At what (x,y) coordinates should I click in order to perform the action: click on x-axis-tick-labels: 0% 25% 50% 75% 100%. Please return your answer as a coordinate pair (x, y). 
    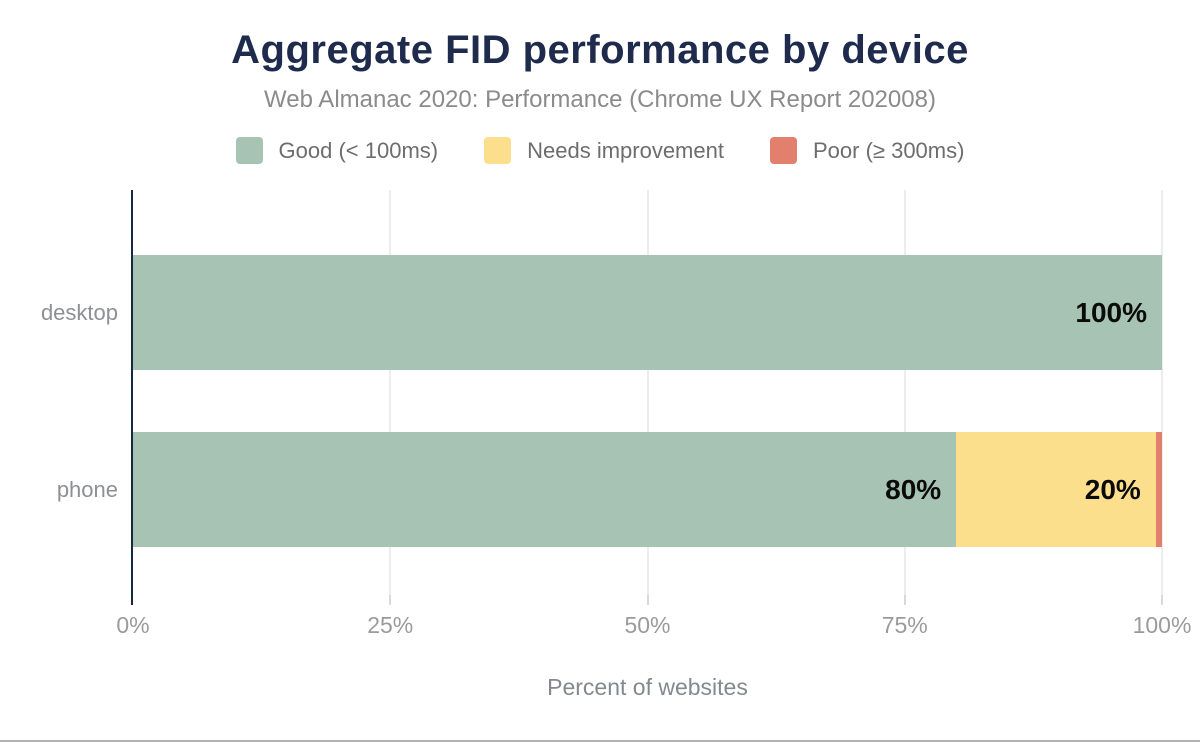
    Looking at the image, I should click on (653, 627).